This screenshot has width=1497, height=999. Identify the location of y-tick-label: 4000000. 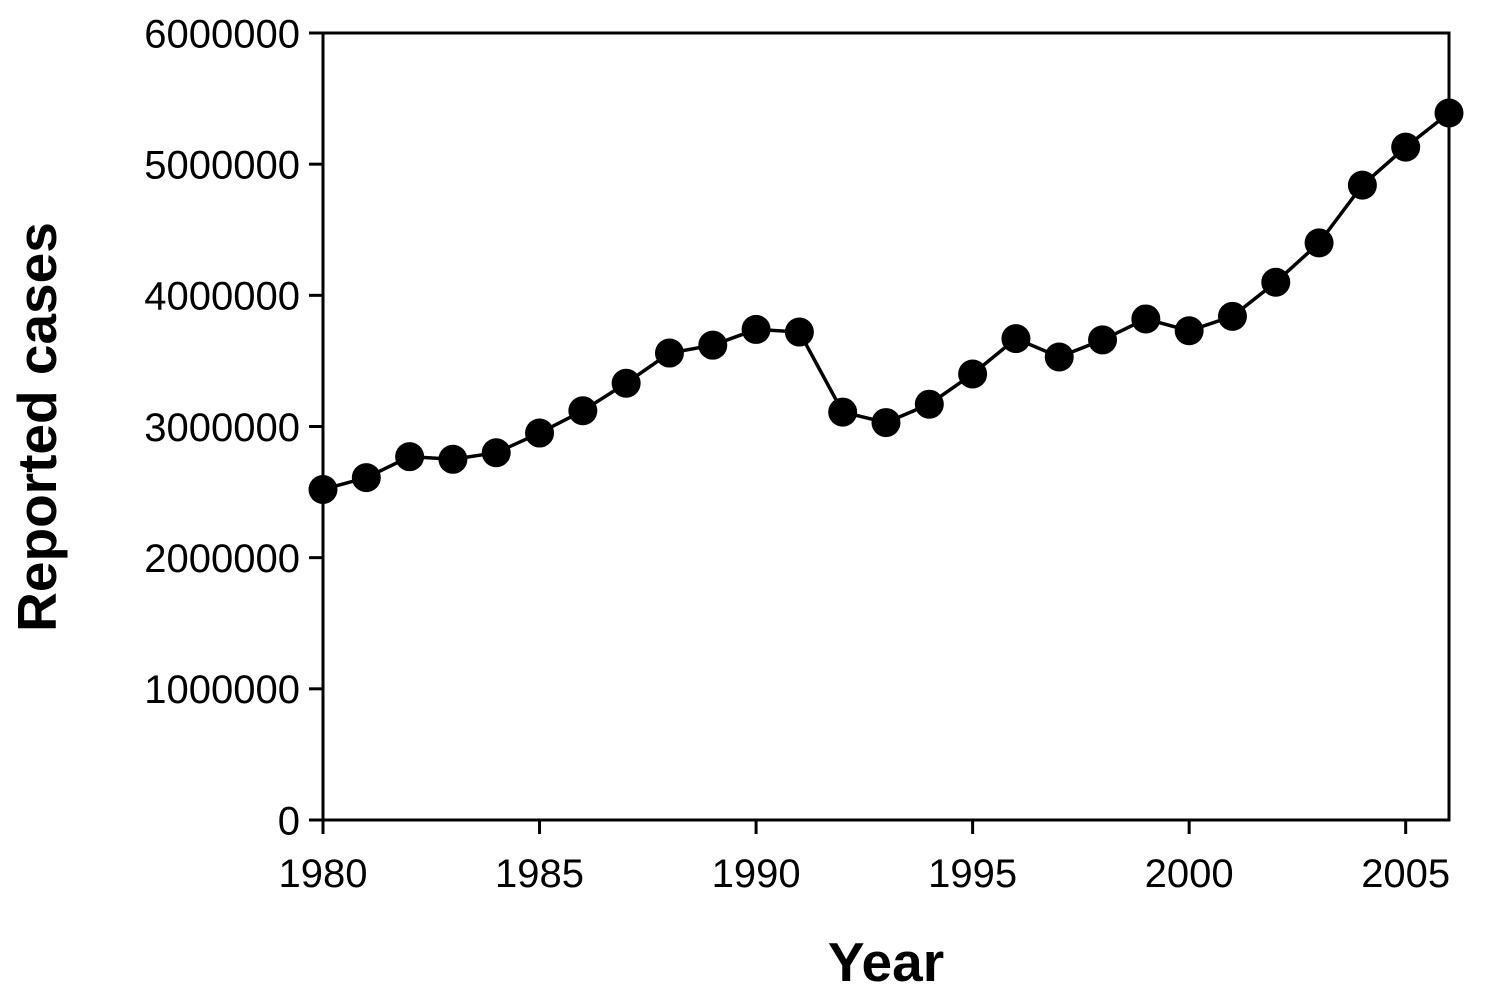
(222, 297).